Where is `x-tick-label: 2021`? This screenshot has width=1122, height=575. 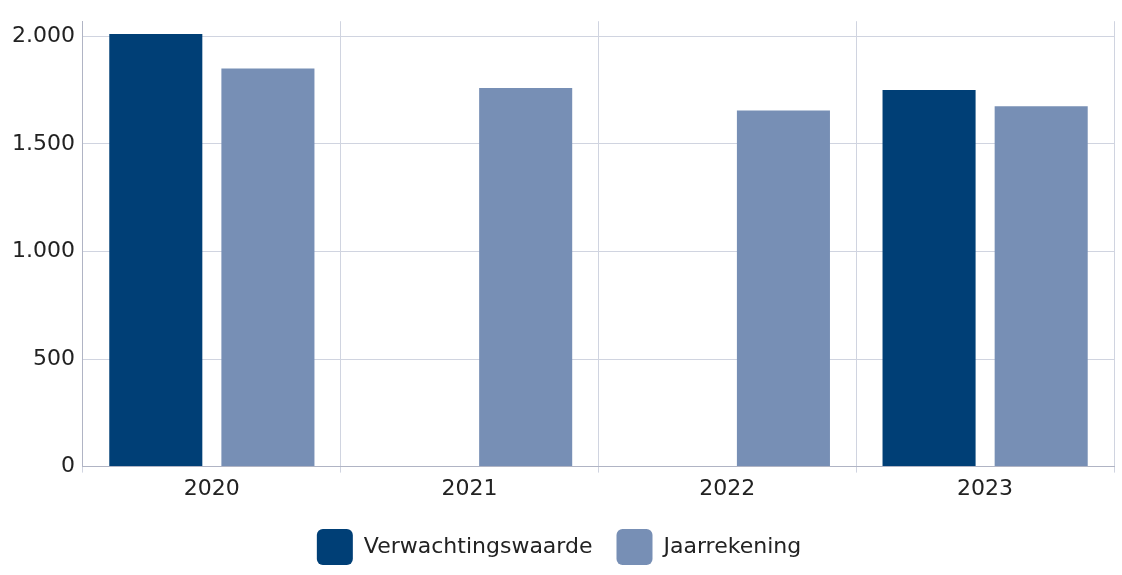 x-tick-label: 2021 is located at coordinates (469, 487).